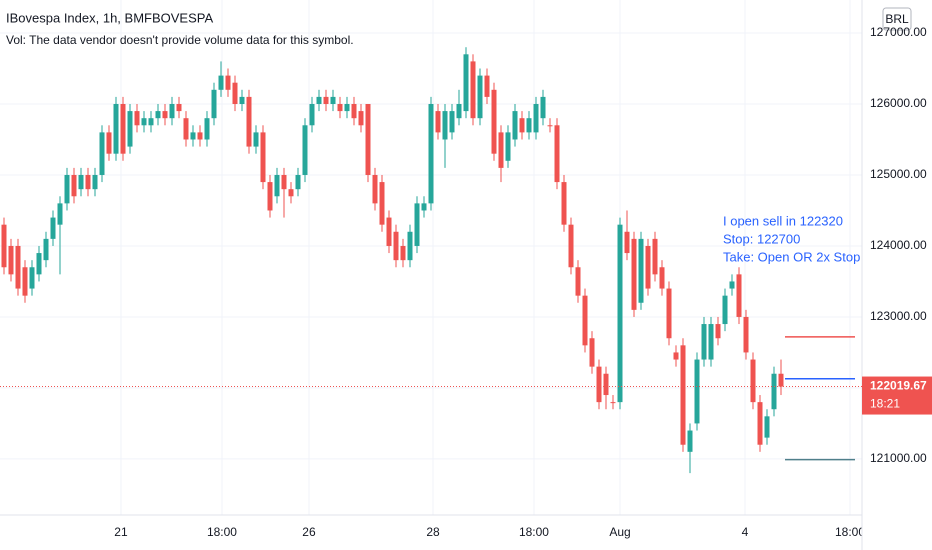 This screenshot has width=932, height=550. What do you see at coordinates (898, 316) in the screenshot?
I see `y-tick-label: 123000.00` at bounding box center [898, 316].